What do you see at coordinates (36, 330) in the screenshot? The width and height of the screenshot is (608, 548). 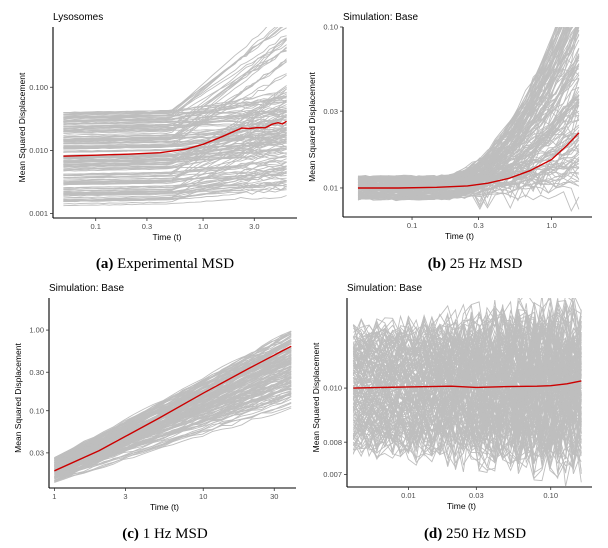 I see `y-tick-label: 1.00` at bounding box center [36, 330].